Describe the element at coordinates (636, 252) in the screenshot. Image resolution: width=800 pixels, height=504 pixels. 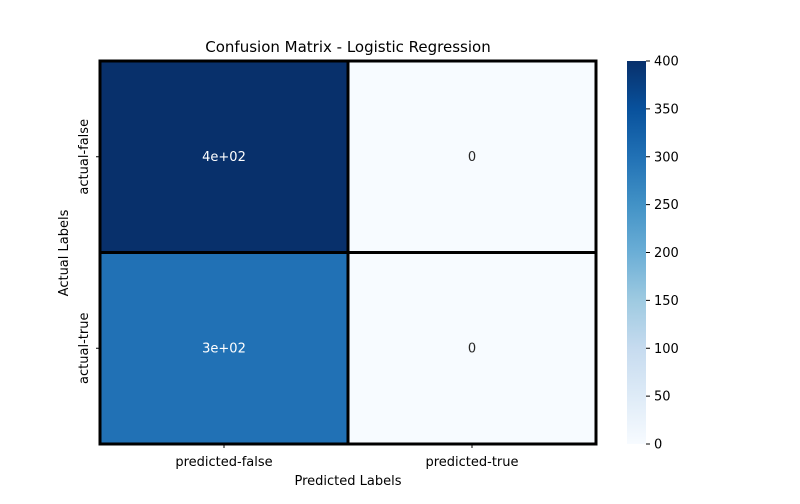
I see `colorbar-gradient` at that location.